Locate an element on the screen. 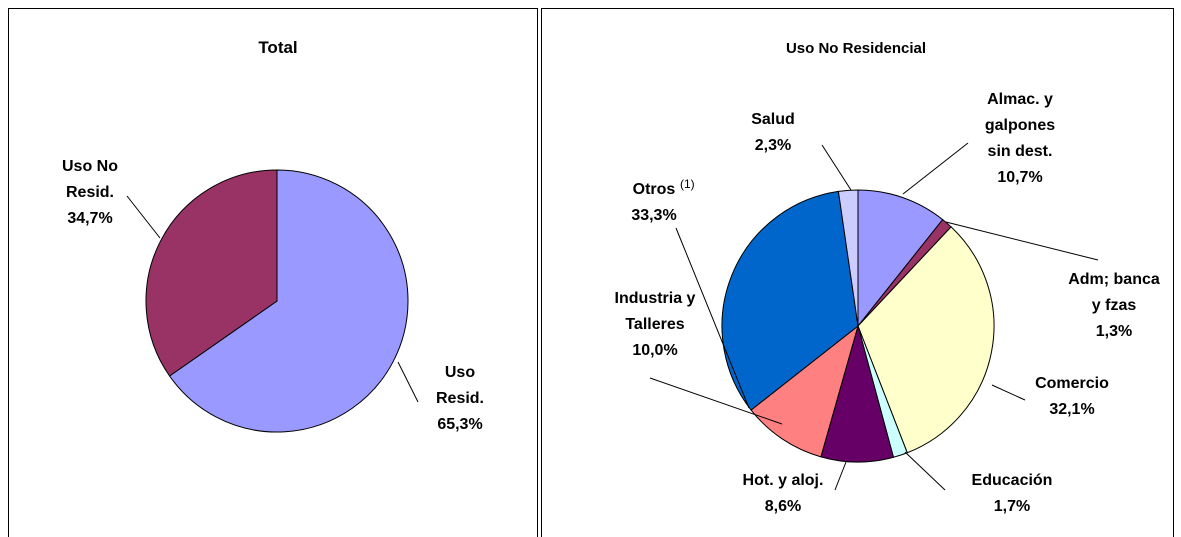  slice-label: Hot. y aloj. is located at coordinates (783, 480).